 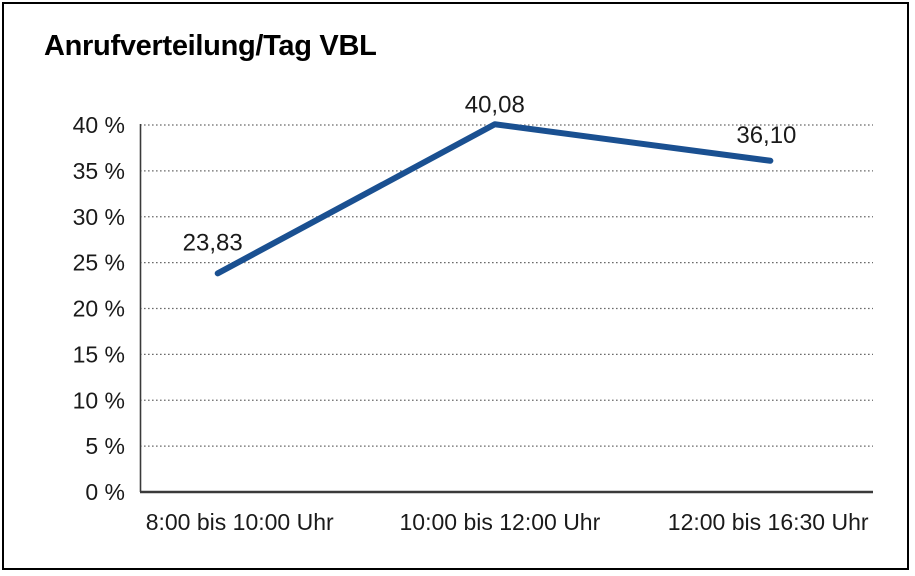 I want to click on data-point-label: 23,83, so click(x=213, y=242).